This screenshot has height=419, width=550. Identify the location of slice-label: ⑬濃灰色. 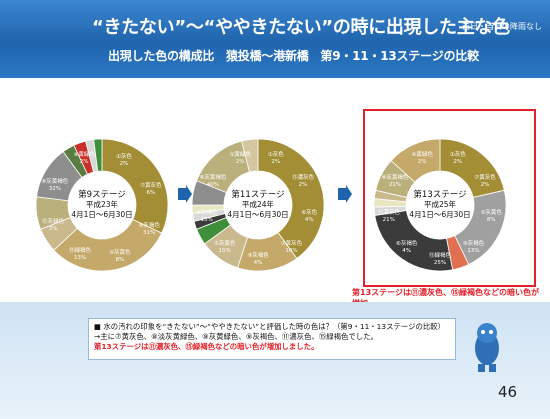
(303, 177).